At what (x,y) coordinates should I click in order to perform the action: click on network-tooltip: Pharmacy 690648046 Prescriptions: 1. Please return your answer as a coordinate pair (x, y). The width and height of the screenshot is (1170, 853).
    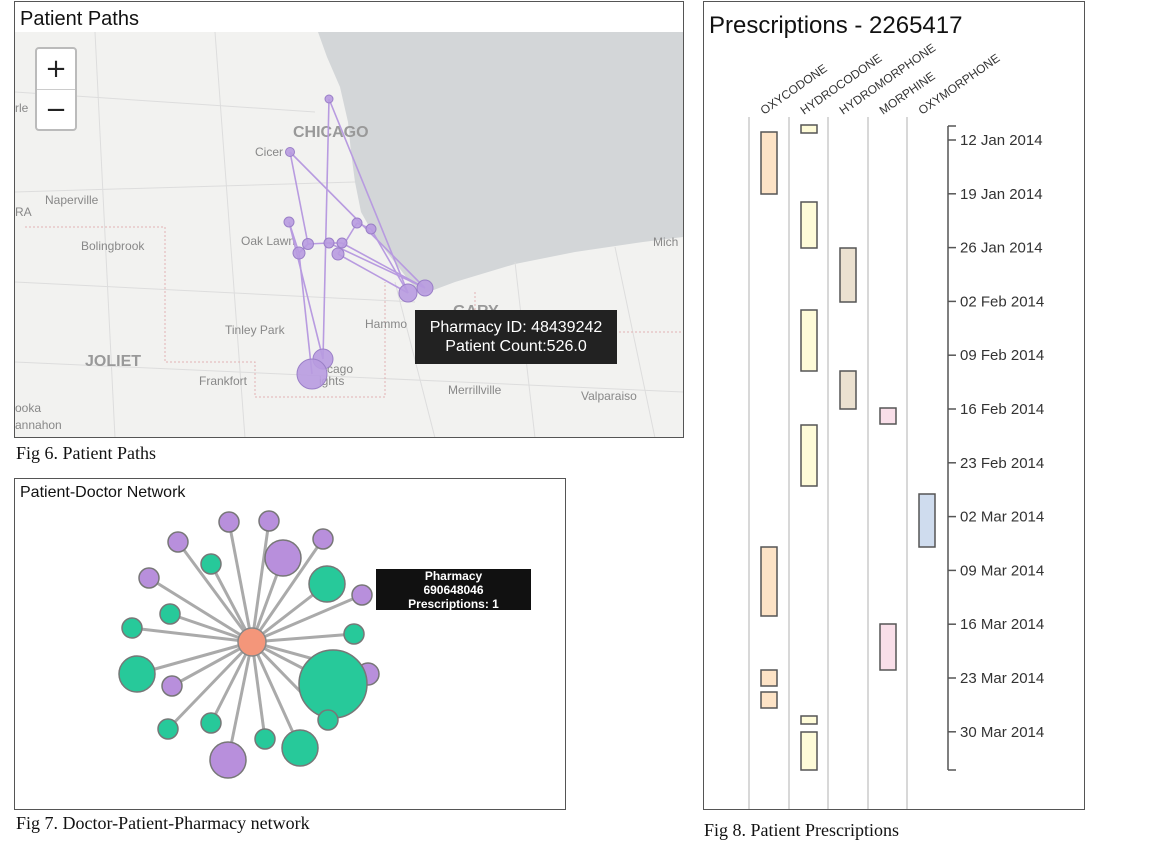
    Looking at the image, I should click on (453, 590).